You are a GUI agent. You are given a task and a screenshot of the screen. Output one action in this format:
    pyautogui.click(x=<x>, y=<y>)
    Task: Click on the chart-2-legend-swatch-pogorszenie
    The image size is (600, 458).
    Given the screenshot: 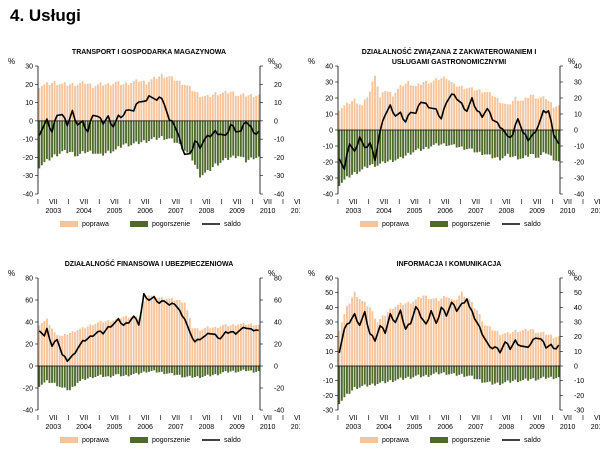 What is the action you would take?
    pyautogui.click(x=139, y=440)
    